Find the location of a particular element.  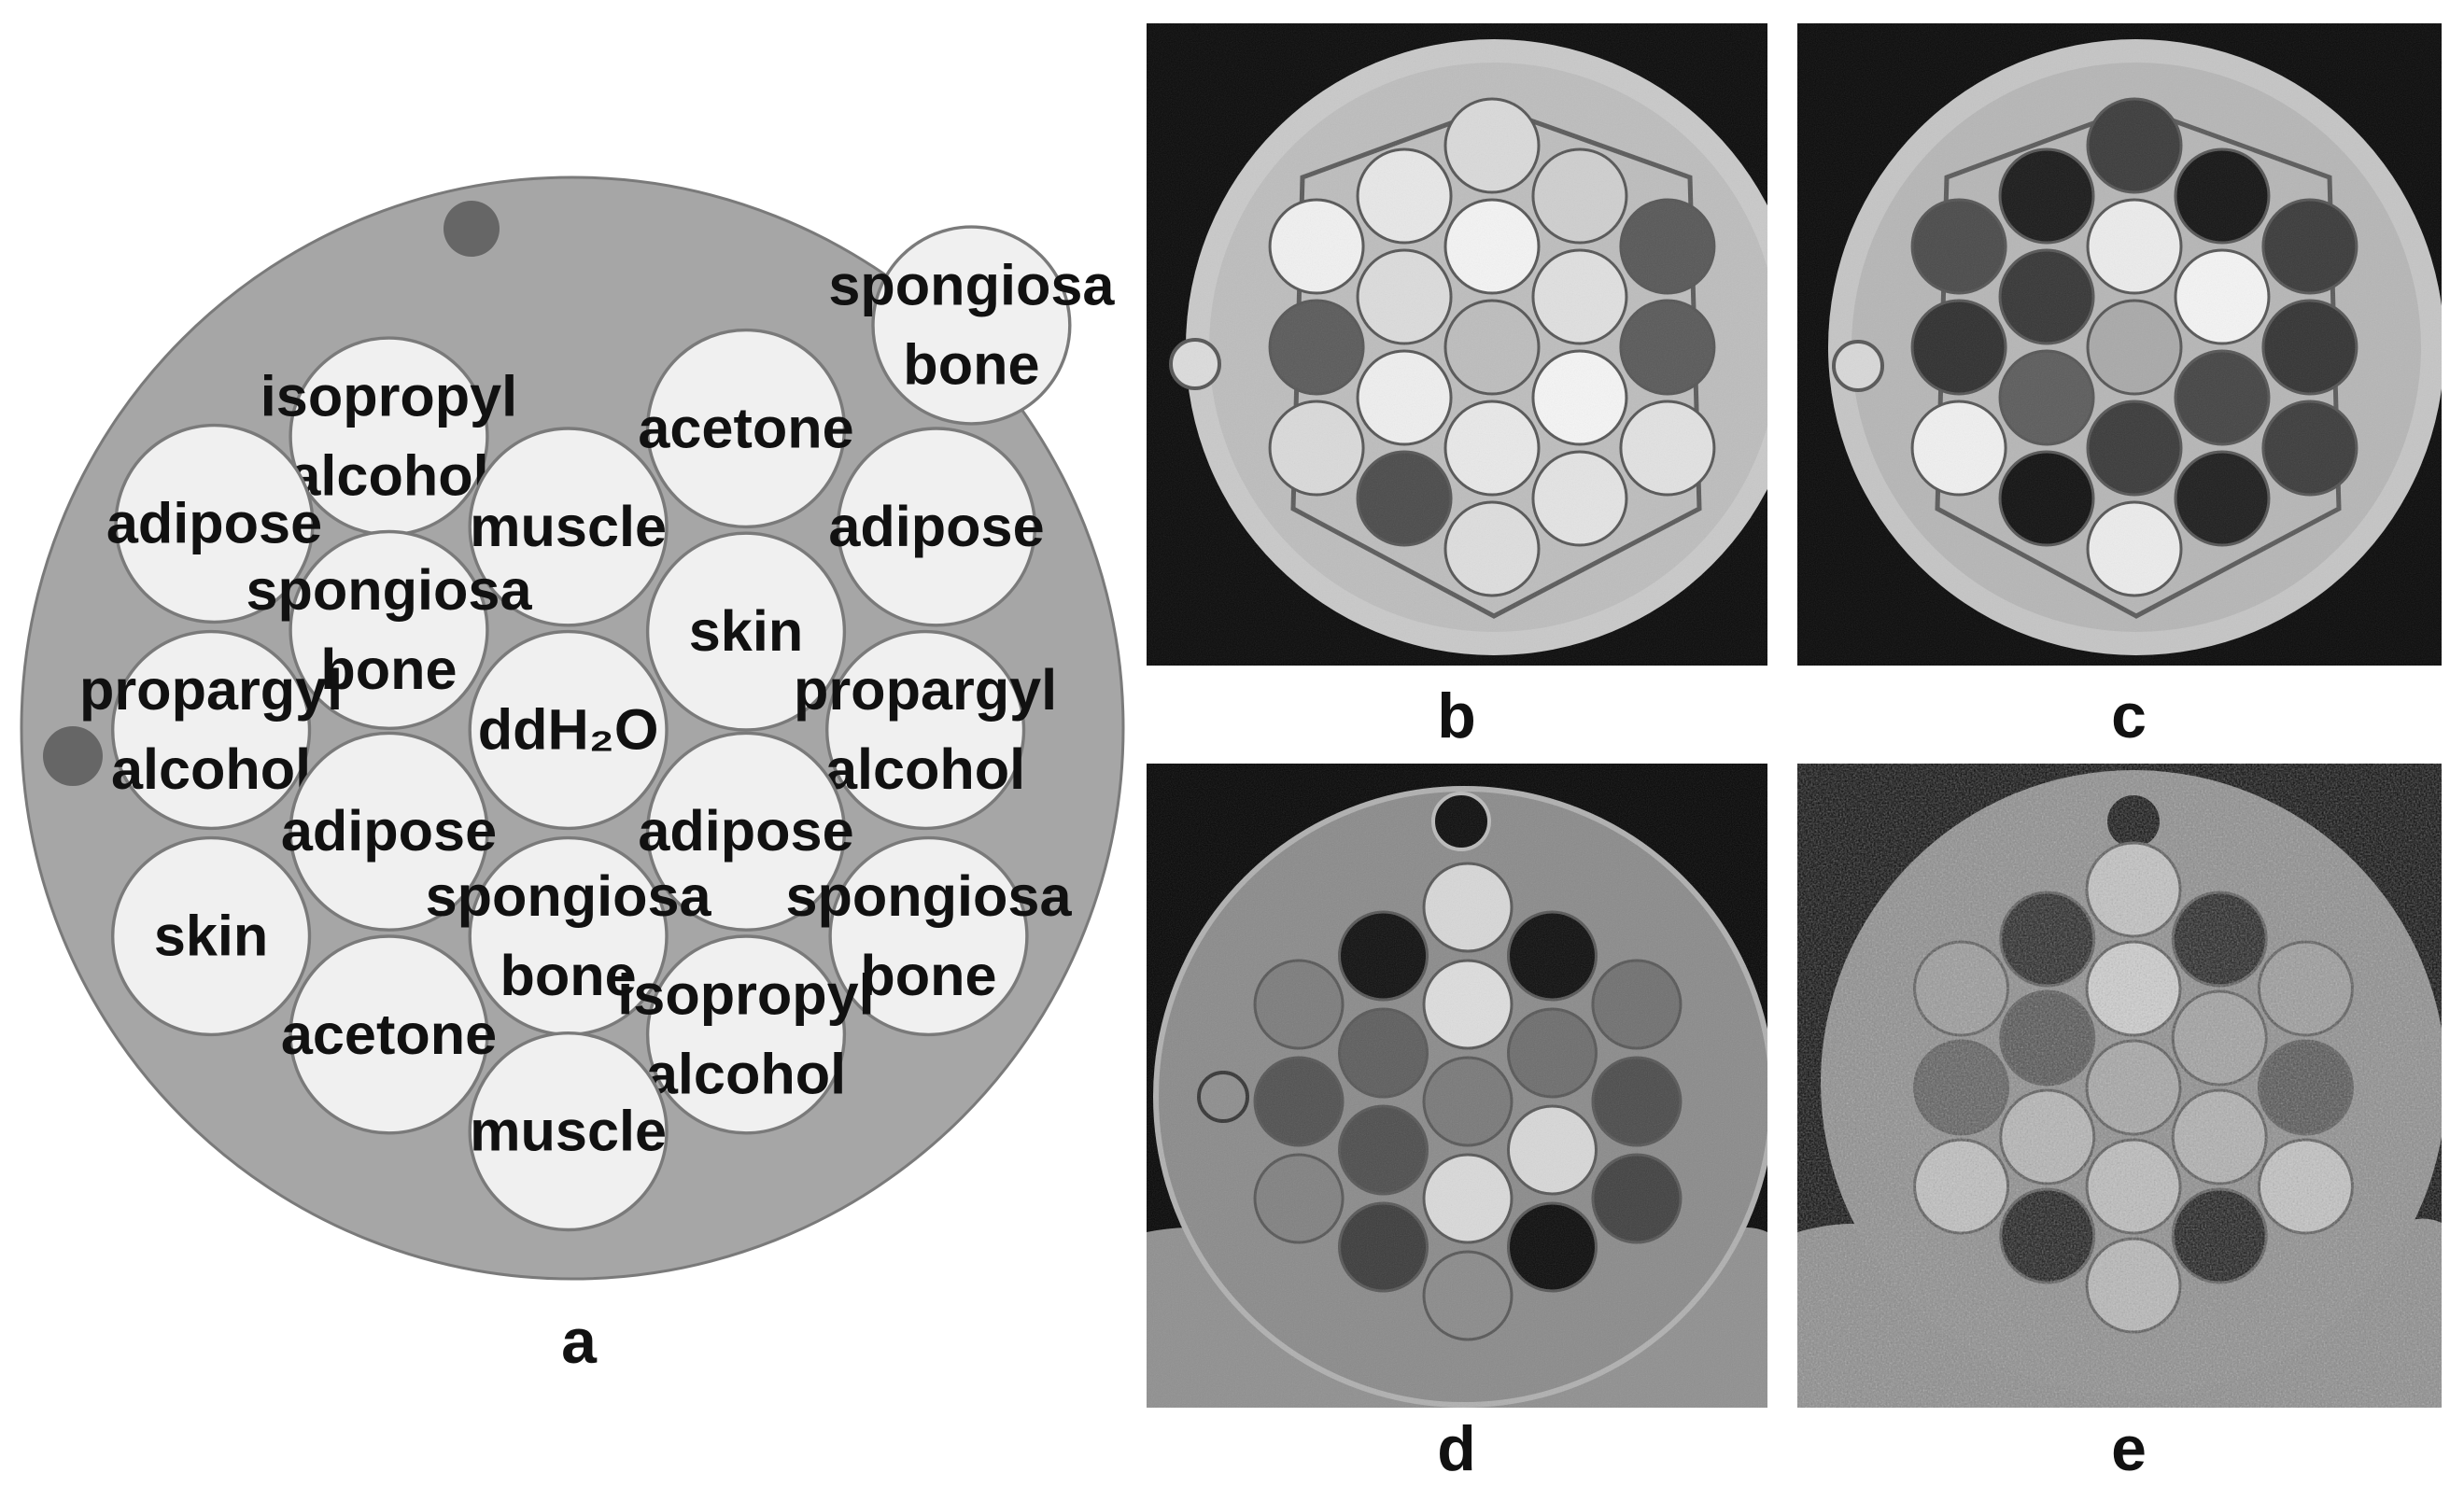

ct-noise-e is located at coordinates (2119, 1086).